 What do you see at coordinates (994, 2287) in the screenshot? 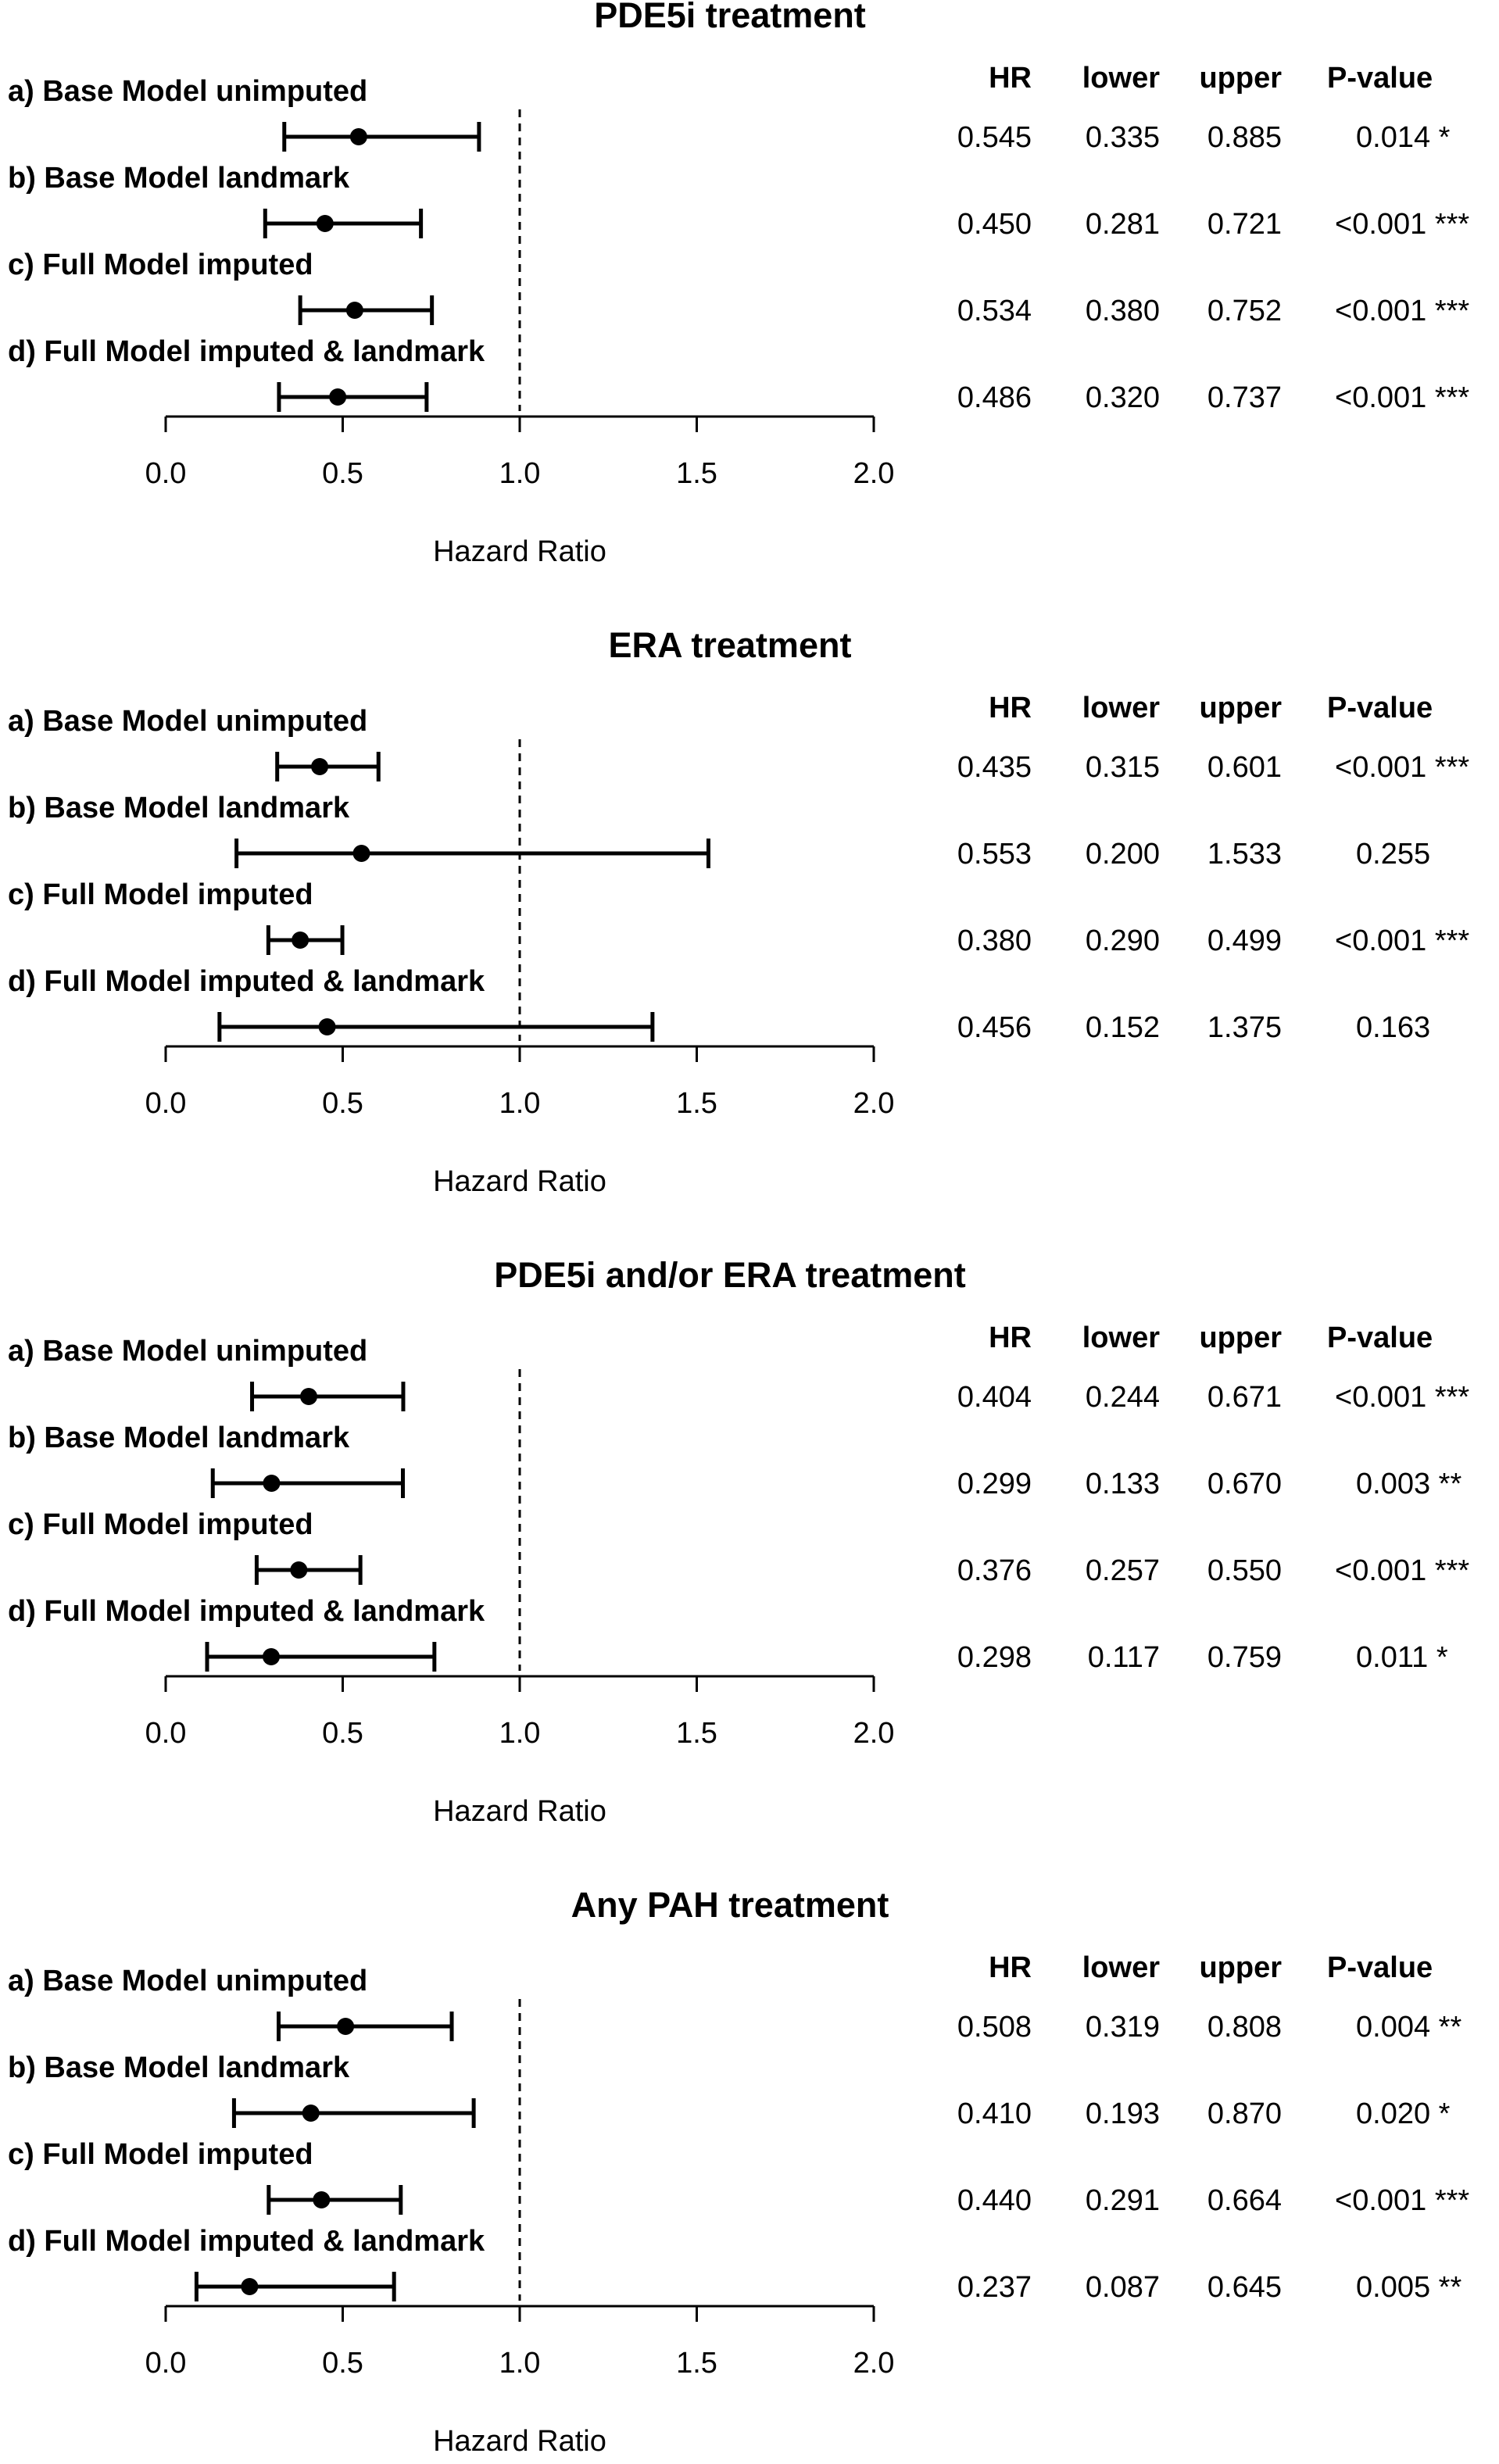
I see `cell-hr: 0.237` at bounding box center [994, 2287].